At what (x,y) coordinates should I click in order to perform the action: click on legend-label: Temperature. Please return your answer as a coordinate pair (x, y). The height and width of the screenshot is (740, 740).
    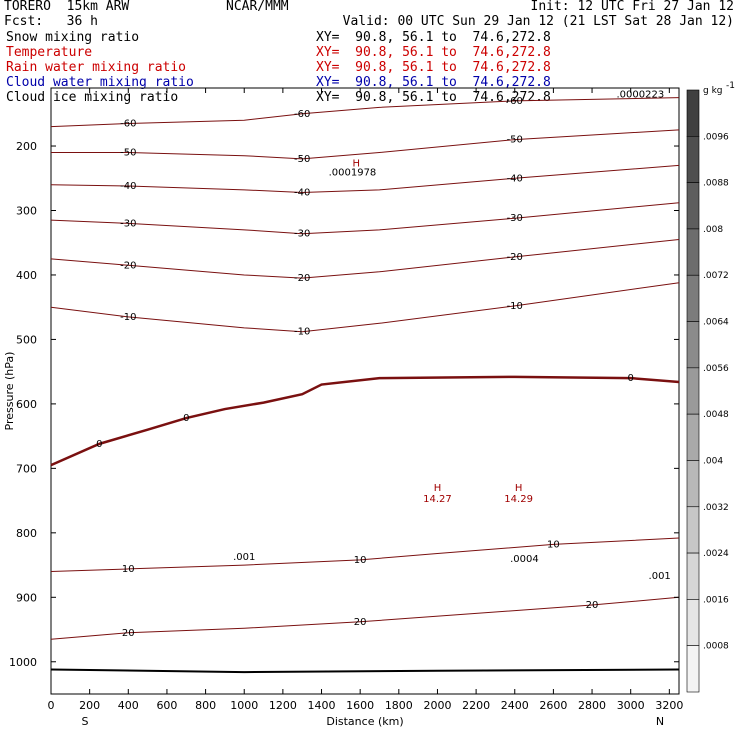
    Looking at the image, I should click on (49, 52).